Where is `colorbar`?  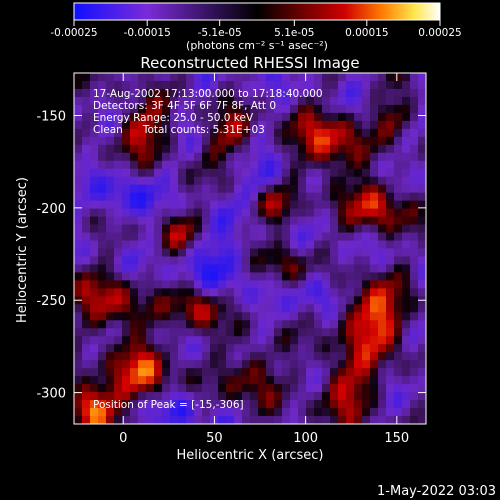 colorbar is located at coordinates (257, 11).